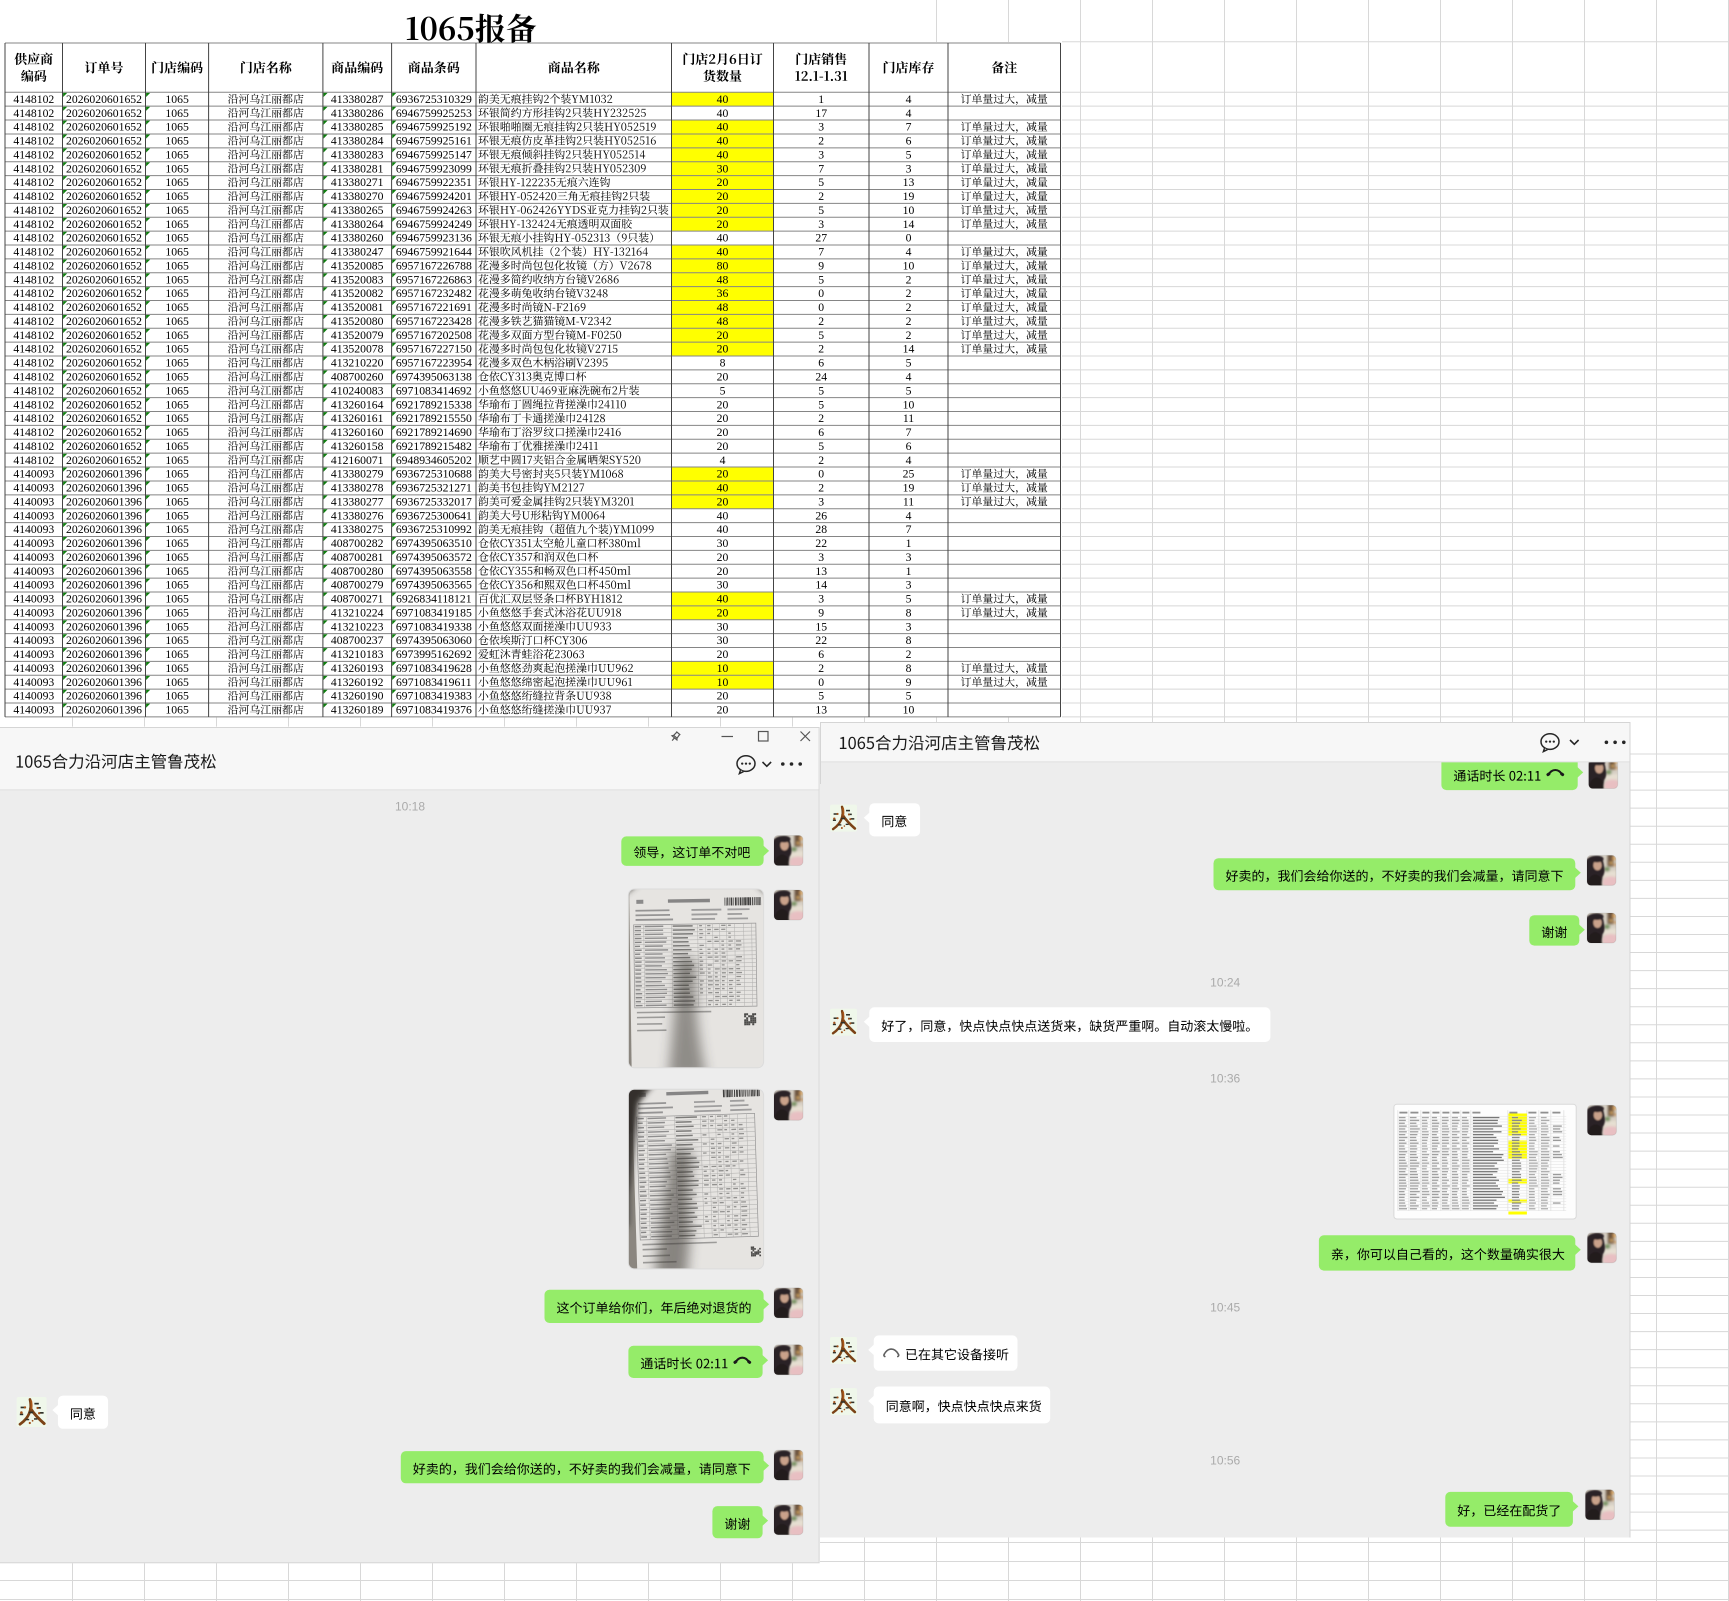 The width and height of the screenshot is (1729, 1601). I want to click on svg-text: 6946759923099, so click(434, 168).